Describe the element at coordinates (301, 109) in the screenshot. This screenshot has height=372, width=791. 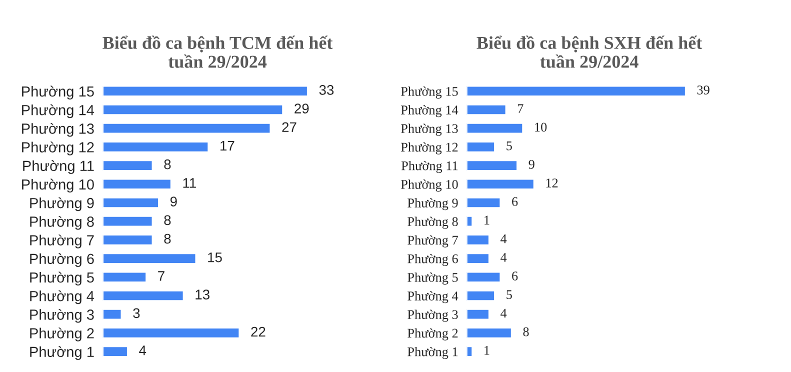
I see `data-label: 29` at that location.